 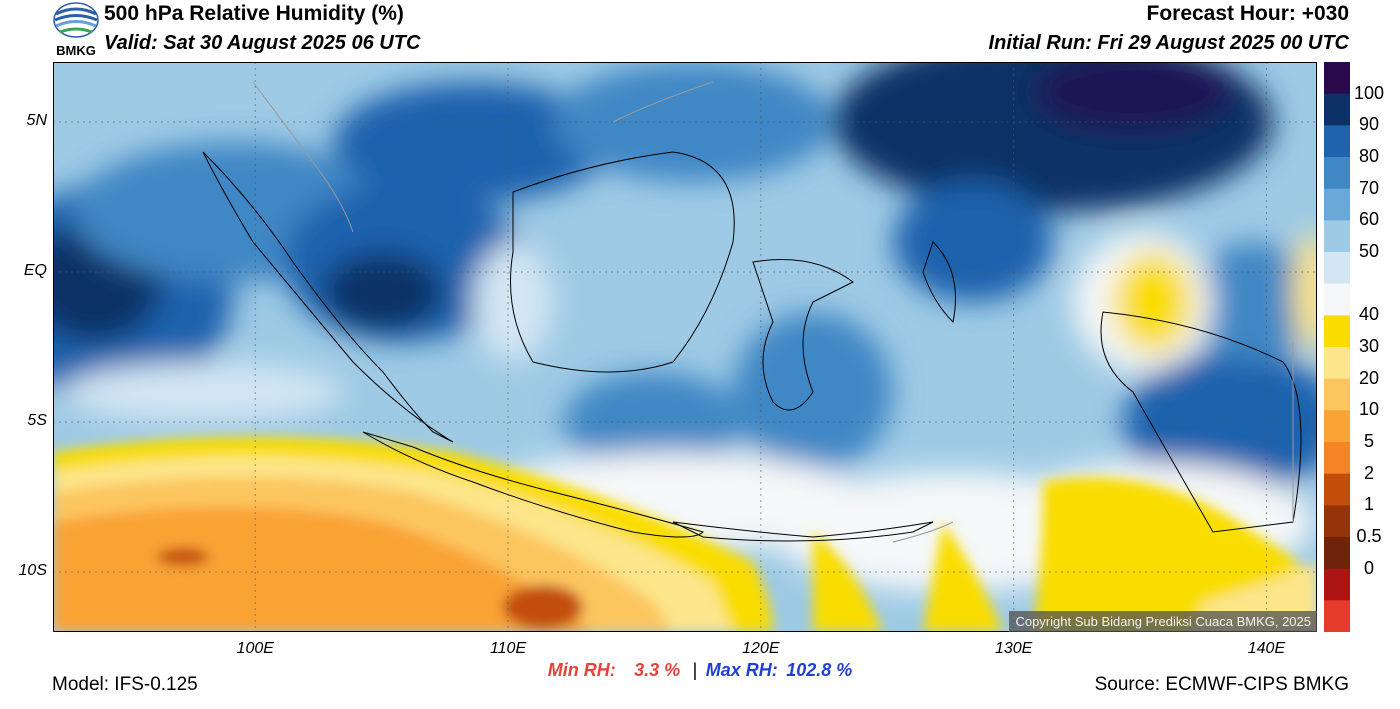 What do you see at coordinates (125, 684) in the screenshot?
I see `model-info: Model: IFS-0.125` at bounding box center [125, 684].